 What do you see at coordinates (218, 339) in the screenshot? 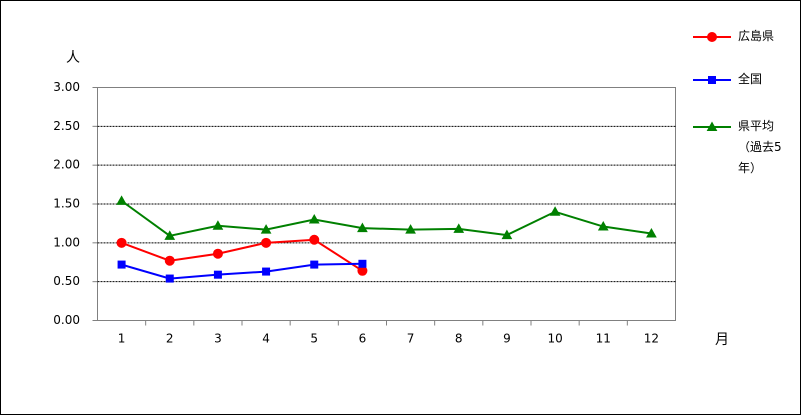
I see `x-tick-label: 3` at bounding box center [218, 339].